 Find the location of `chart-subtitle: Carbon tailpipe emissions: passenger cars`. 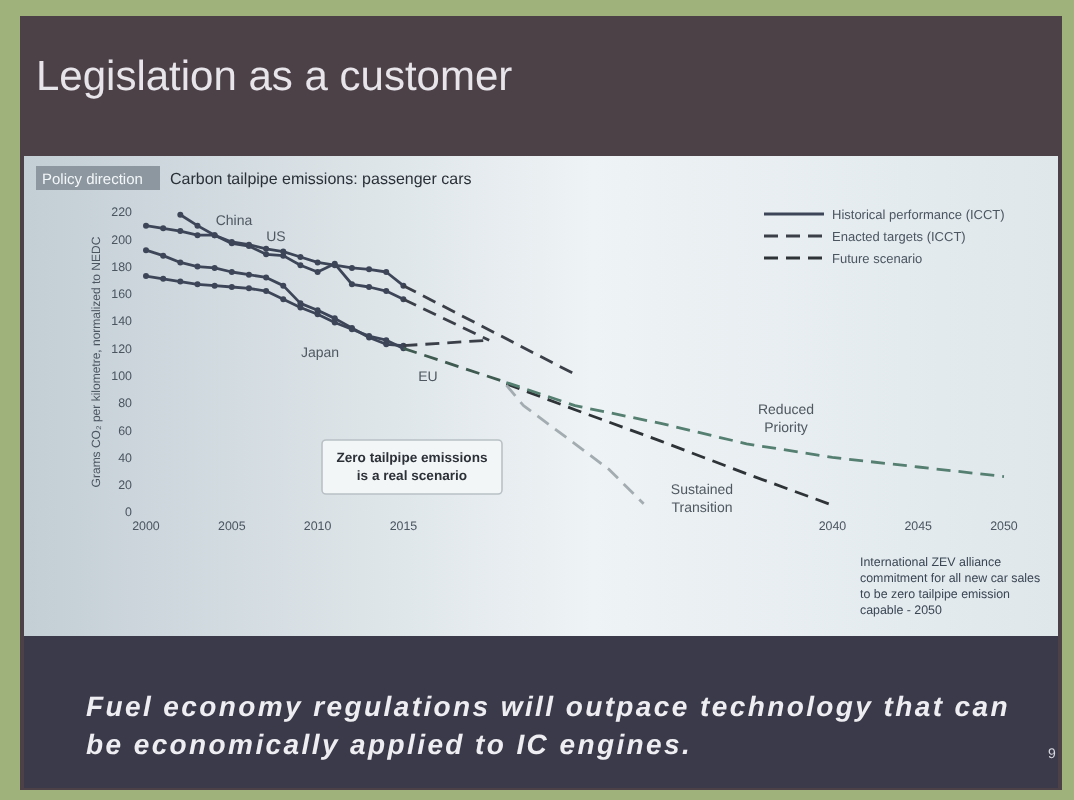

chart-subtitle: Carbon tailpipe emissions: passenger cars is located at coordinates (321, 179).